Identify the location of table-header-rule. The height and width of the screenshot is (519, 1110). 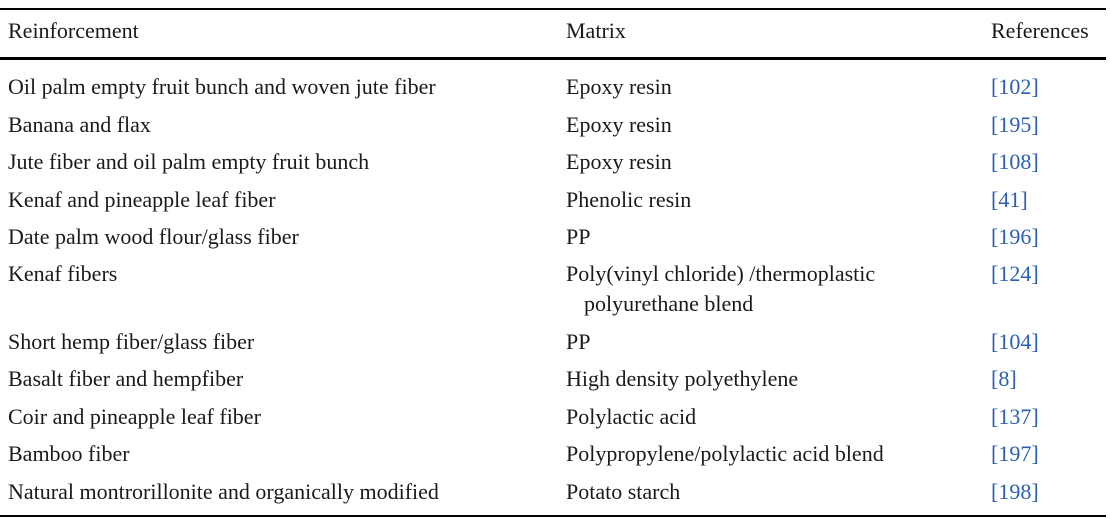
(553, 58).